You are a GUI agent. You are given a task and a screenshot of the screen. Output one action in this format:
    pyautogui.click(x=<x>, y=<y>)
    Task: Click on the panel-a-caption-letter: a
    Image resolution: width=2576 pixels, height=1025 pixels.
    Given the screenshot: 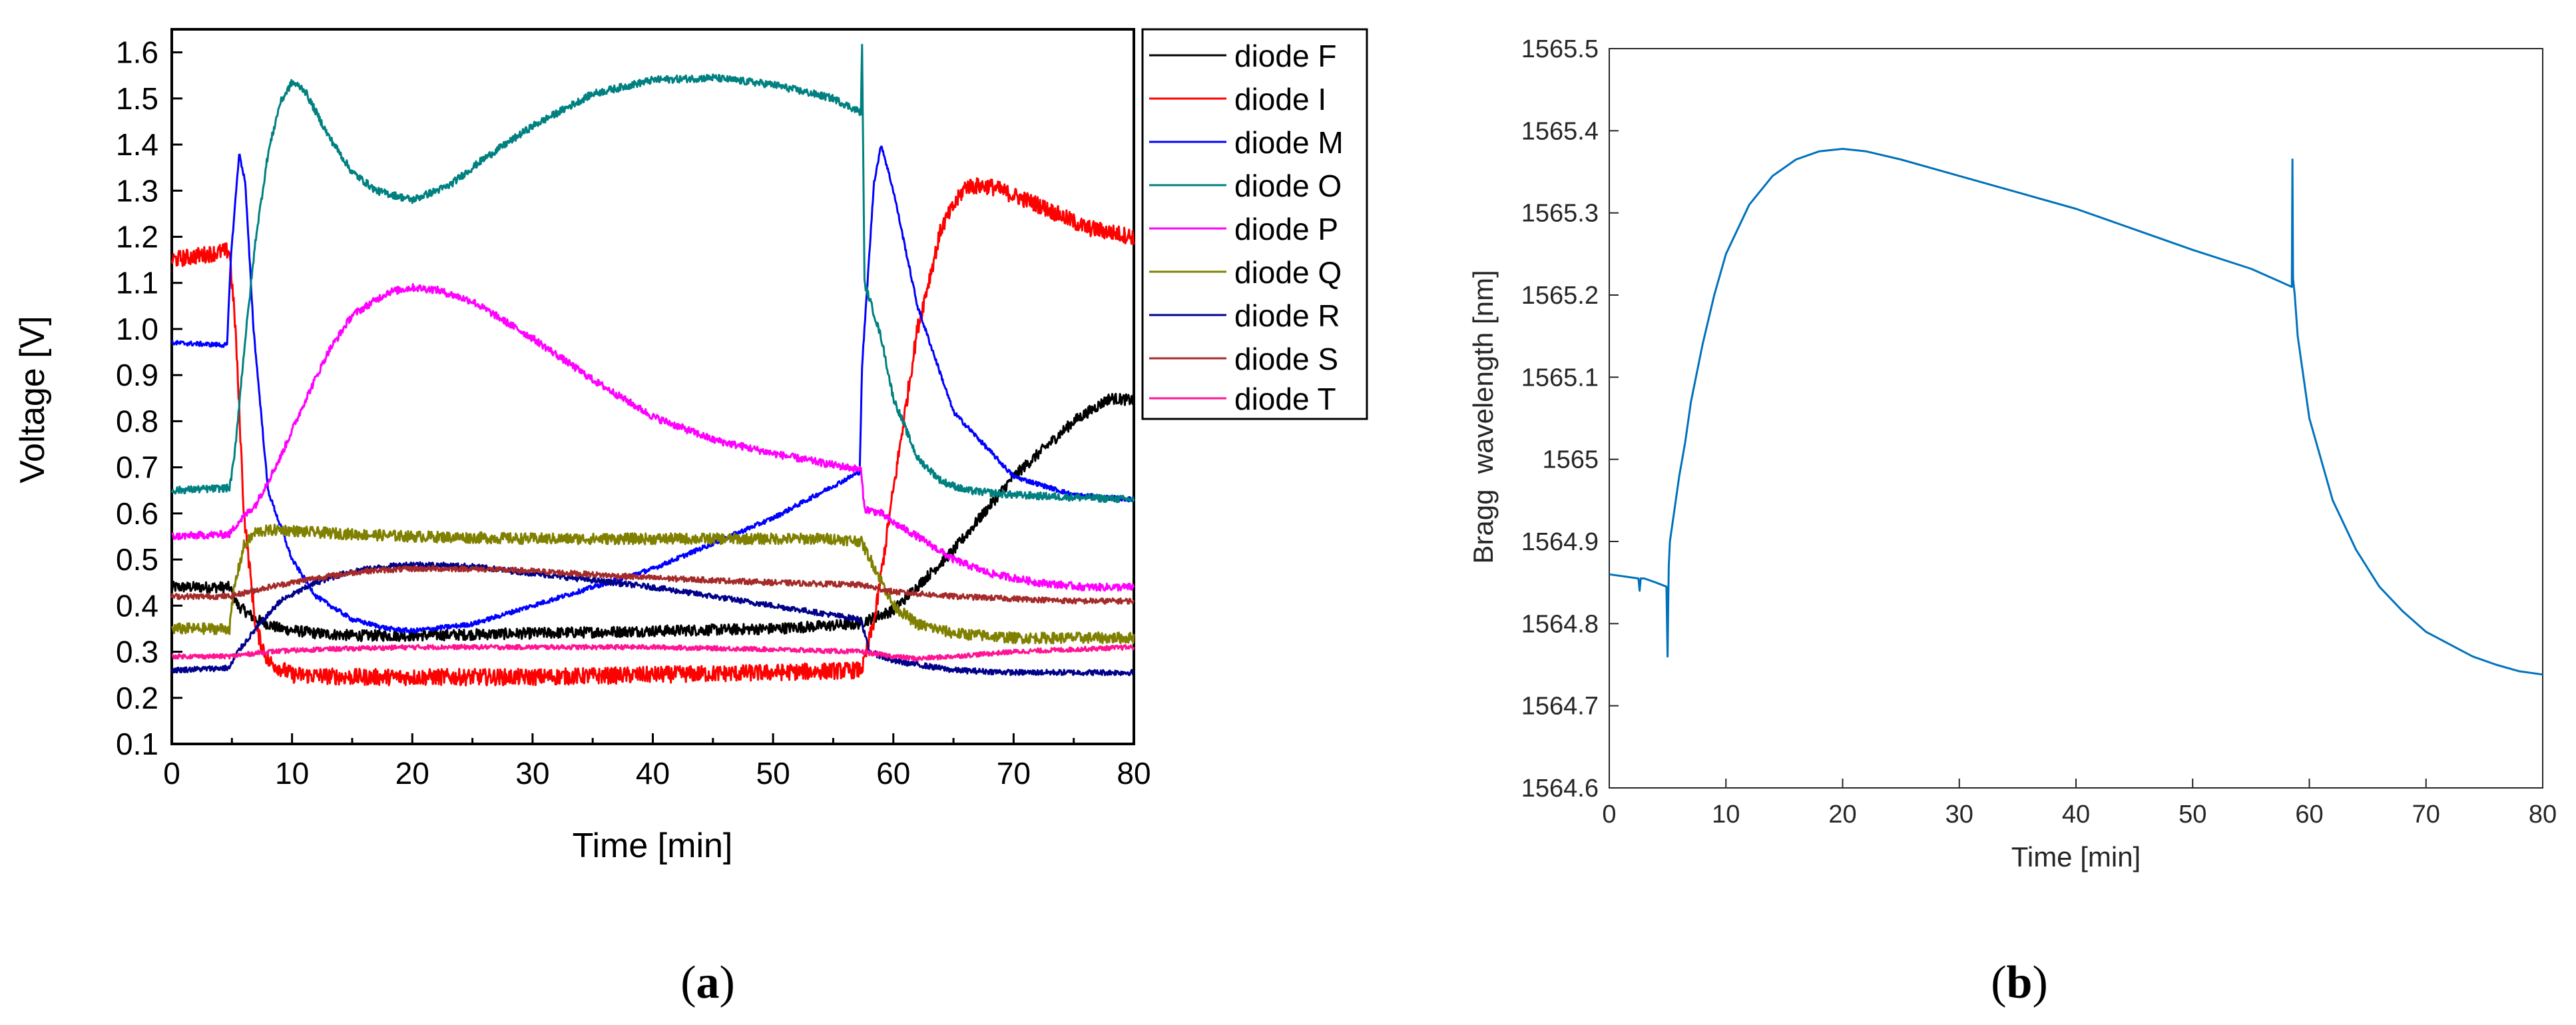 What is the action you would take?
    pyautogui.click(x=708, y=983)
    